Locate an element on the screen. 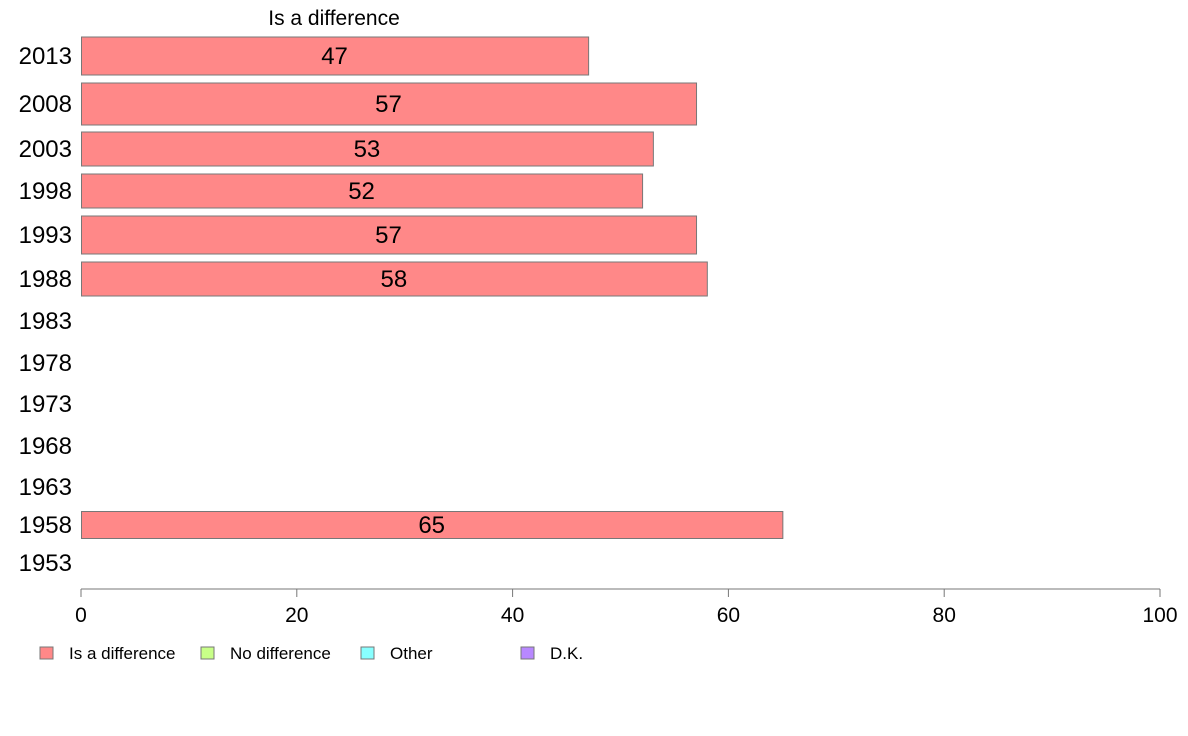 This screenshot has height=736, width=1188. category-label-1978: 1978 is located at coordinates (45, 363).